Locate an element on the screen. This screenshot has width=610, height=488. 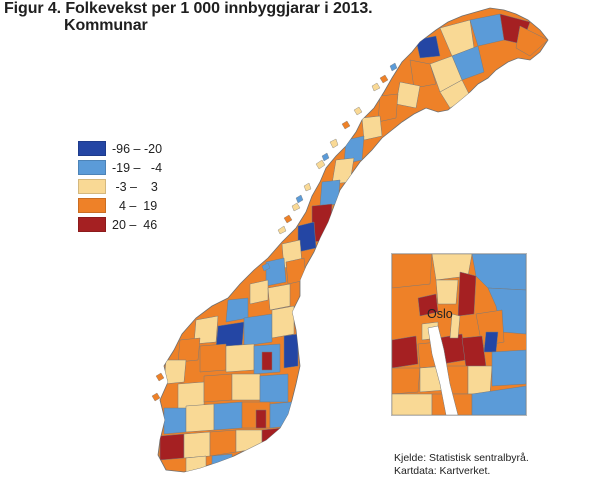
fjord is located at coordinates (443, 370).